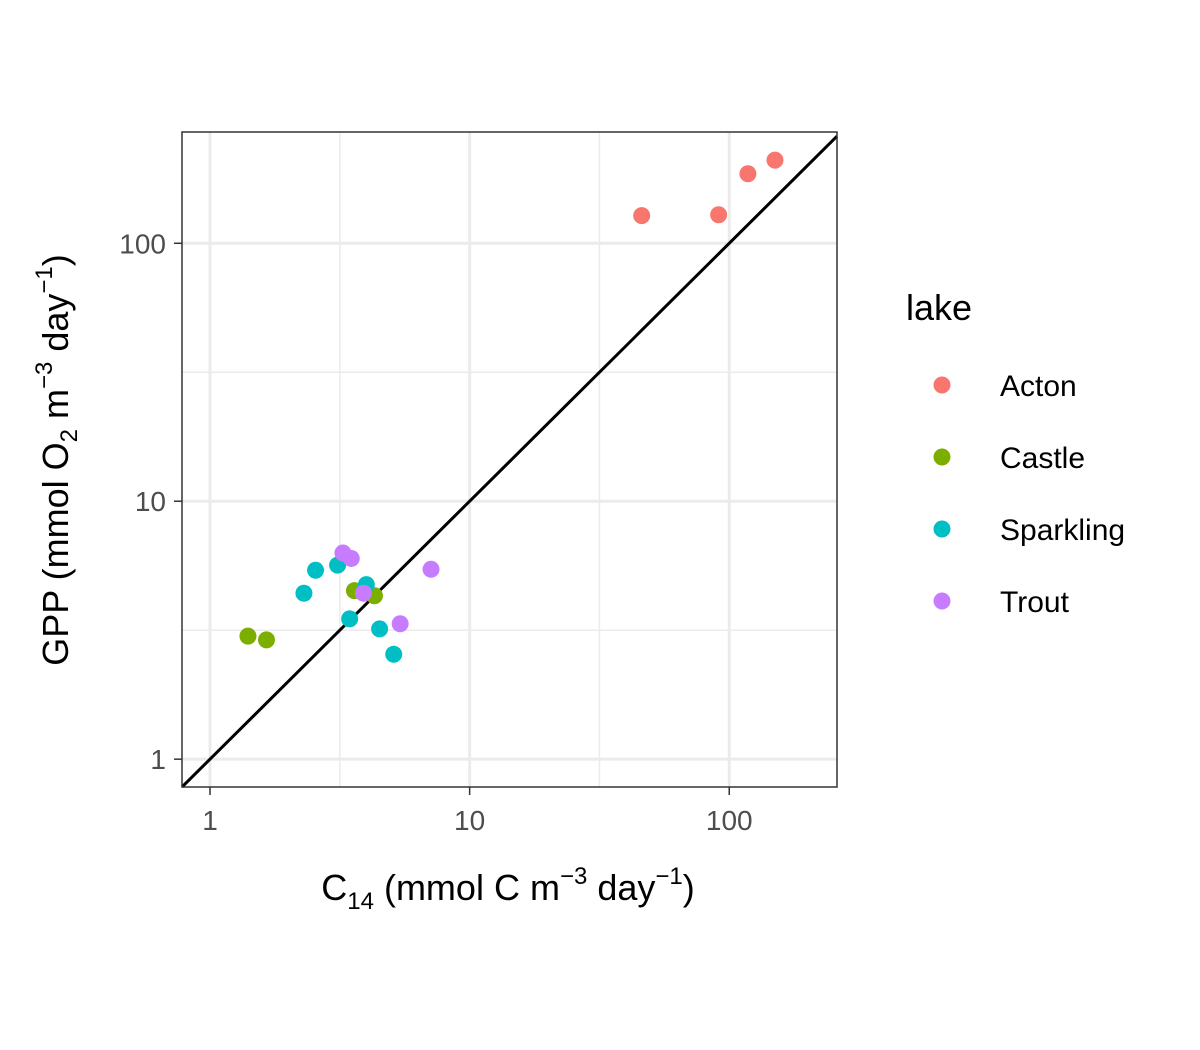 The image size is (1200, 1050). What do you see at coordinates (1029, 494) in the screenshot?
I see `legend-items: Acton Castle Sparkling Trout` at bounding box center [1029, 494].